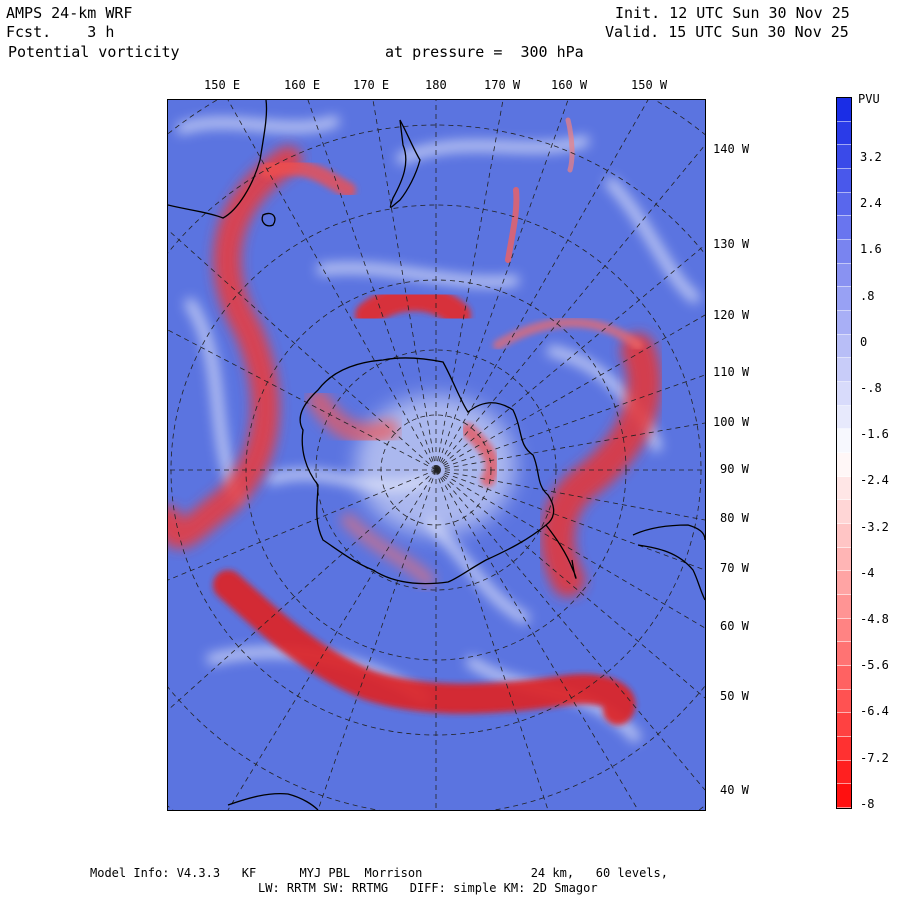 The height and width of the screenshot is (900, 900). What do you see at coordinates (871, 249) in the screenshot?
I see `colorbar-tick-label: 1.6` at bounding box center [871, 249].